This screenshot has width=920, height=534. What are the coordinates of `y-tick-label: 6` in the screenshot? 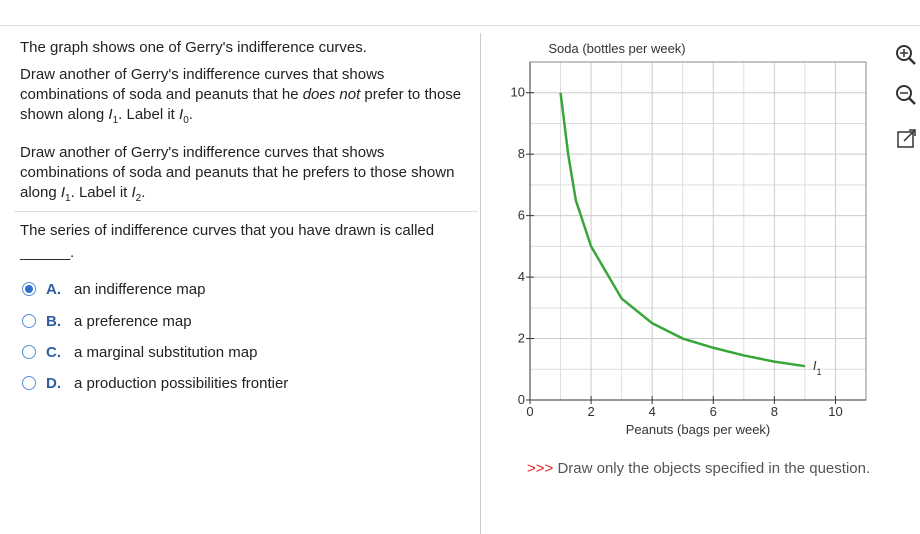 It's located at (521, 215).